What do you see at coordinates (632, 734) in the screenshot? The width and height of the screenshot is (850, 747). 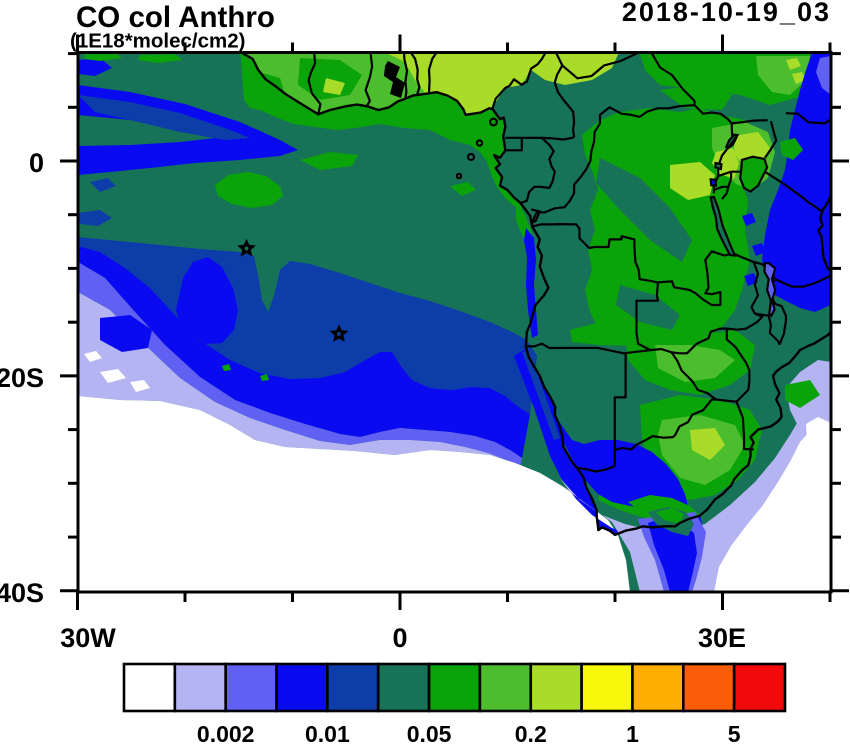 I see `svg-text: 1` at bounding box center [632, 734].